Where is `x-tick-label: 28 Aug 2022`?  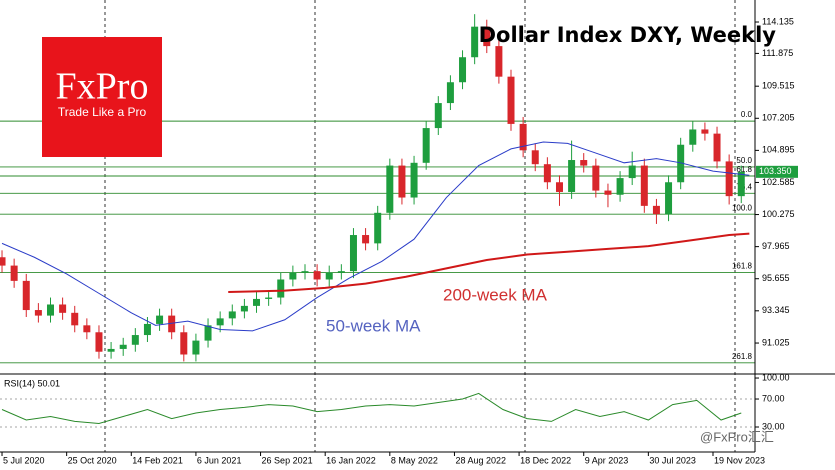 x-tick-label: 28 Aug 2022 is located at coordinates (480, 460).